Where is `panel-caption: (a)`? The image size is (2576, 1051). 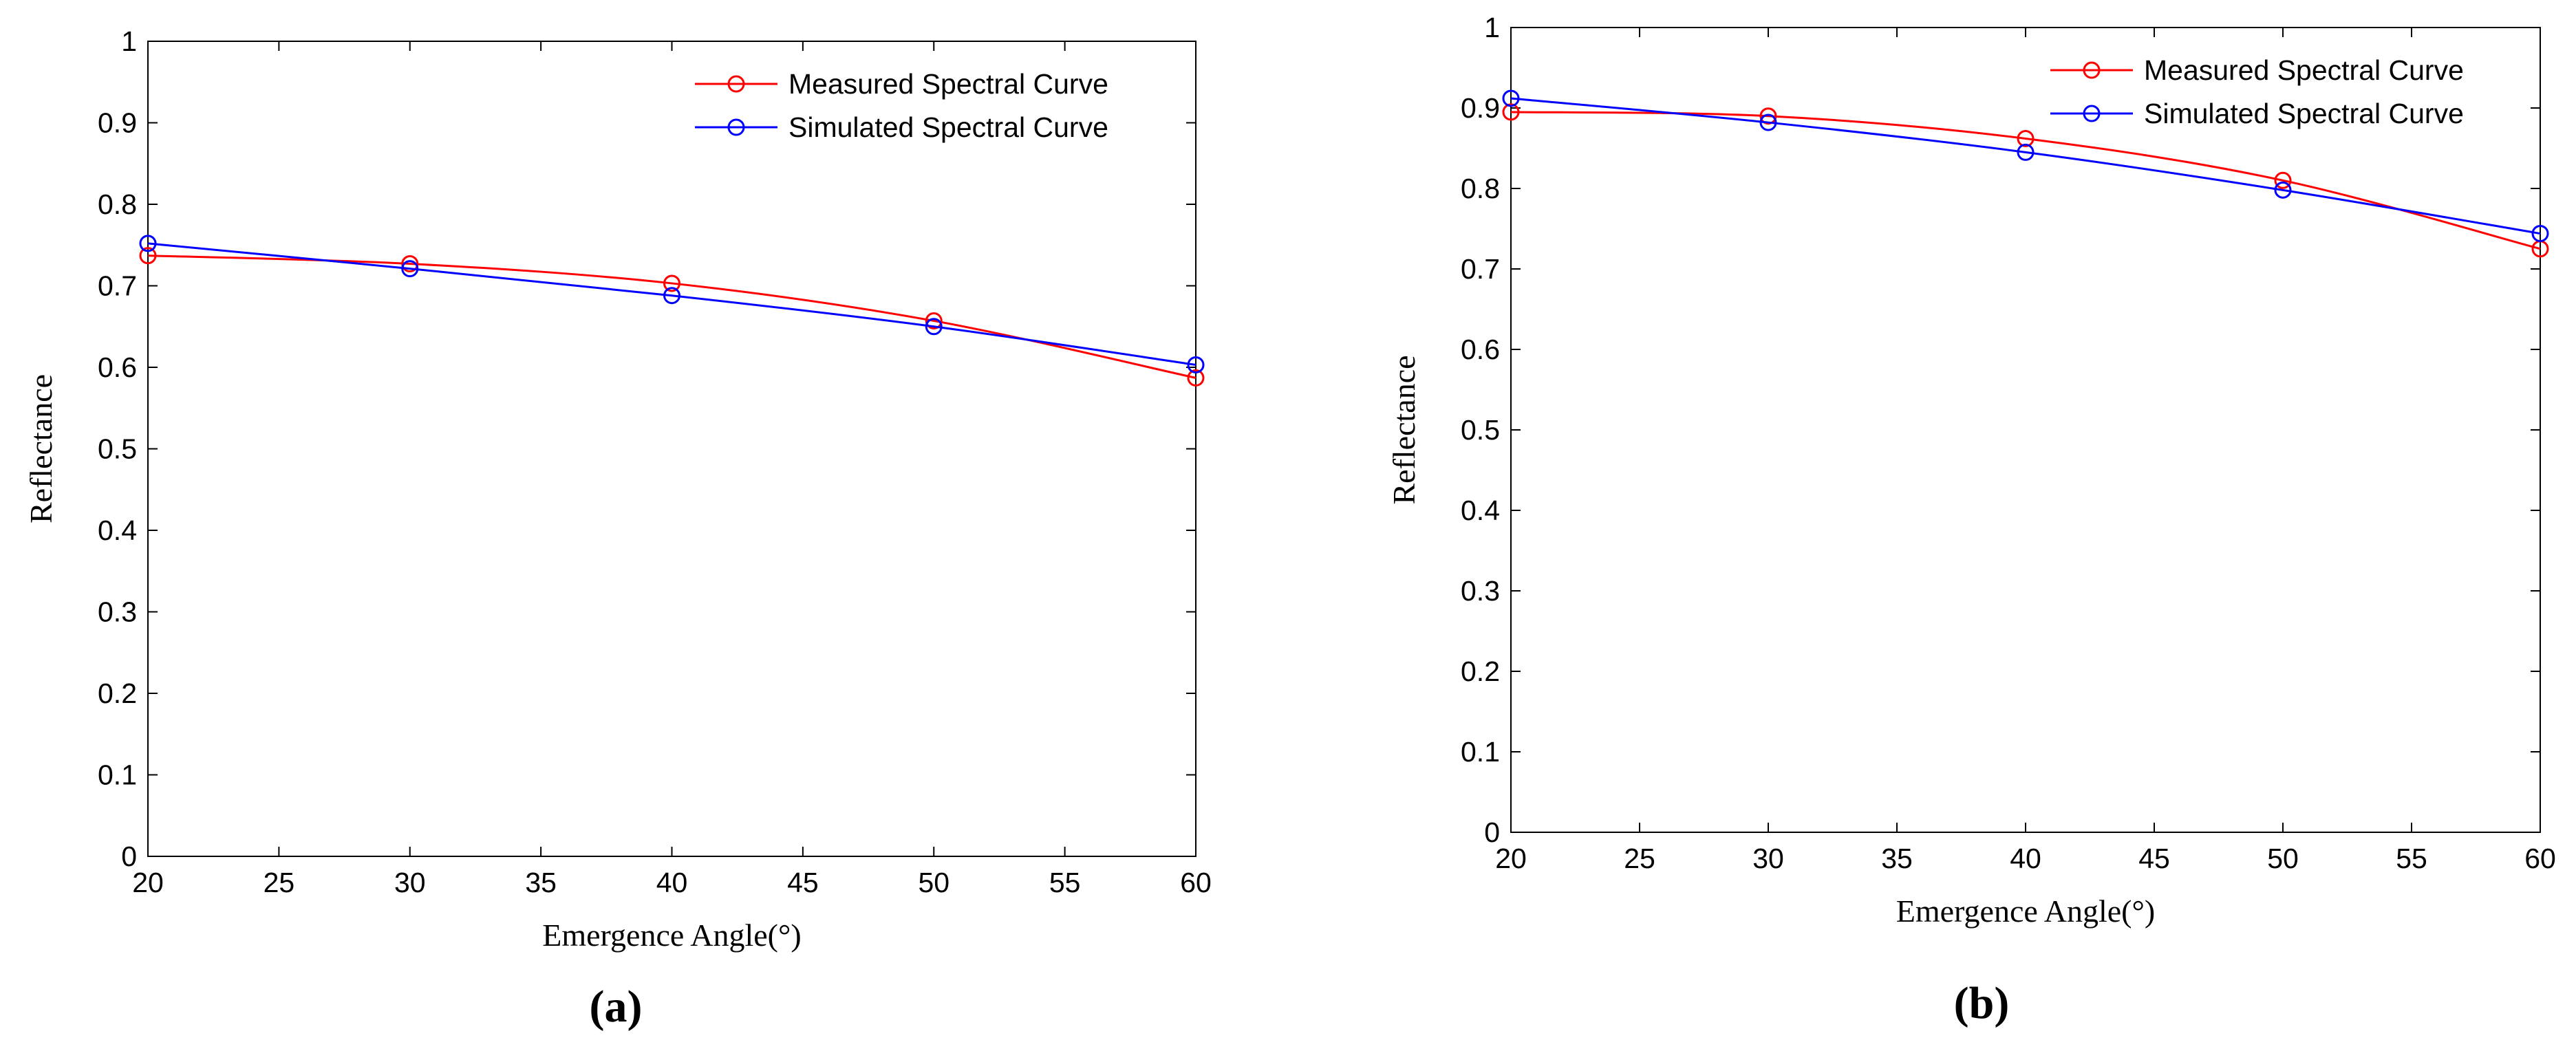
panel-caption: (a) is located at coordinates (616, 1007).